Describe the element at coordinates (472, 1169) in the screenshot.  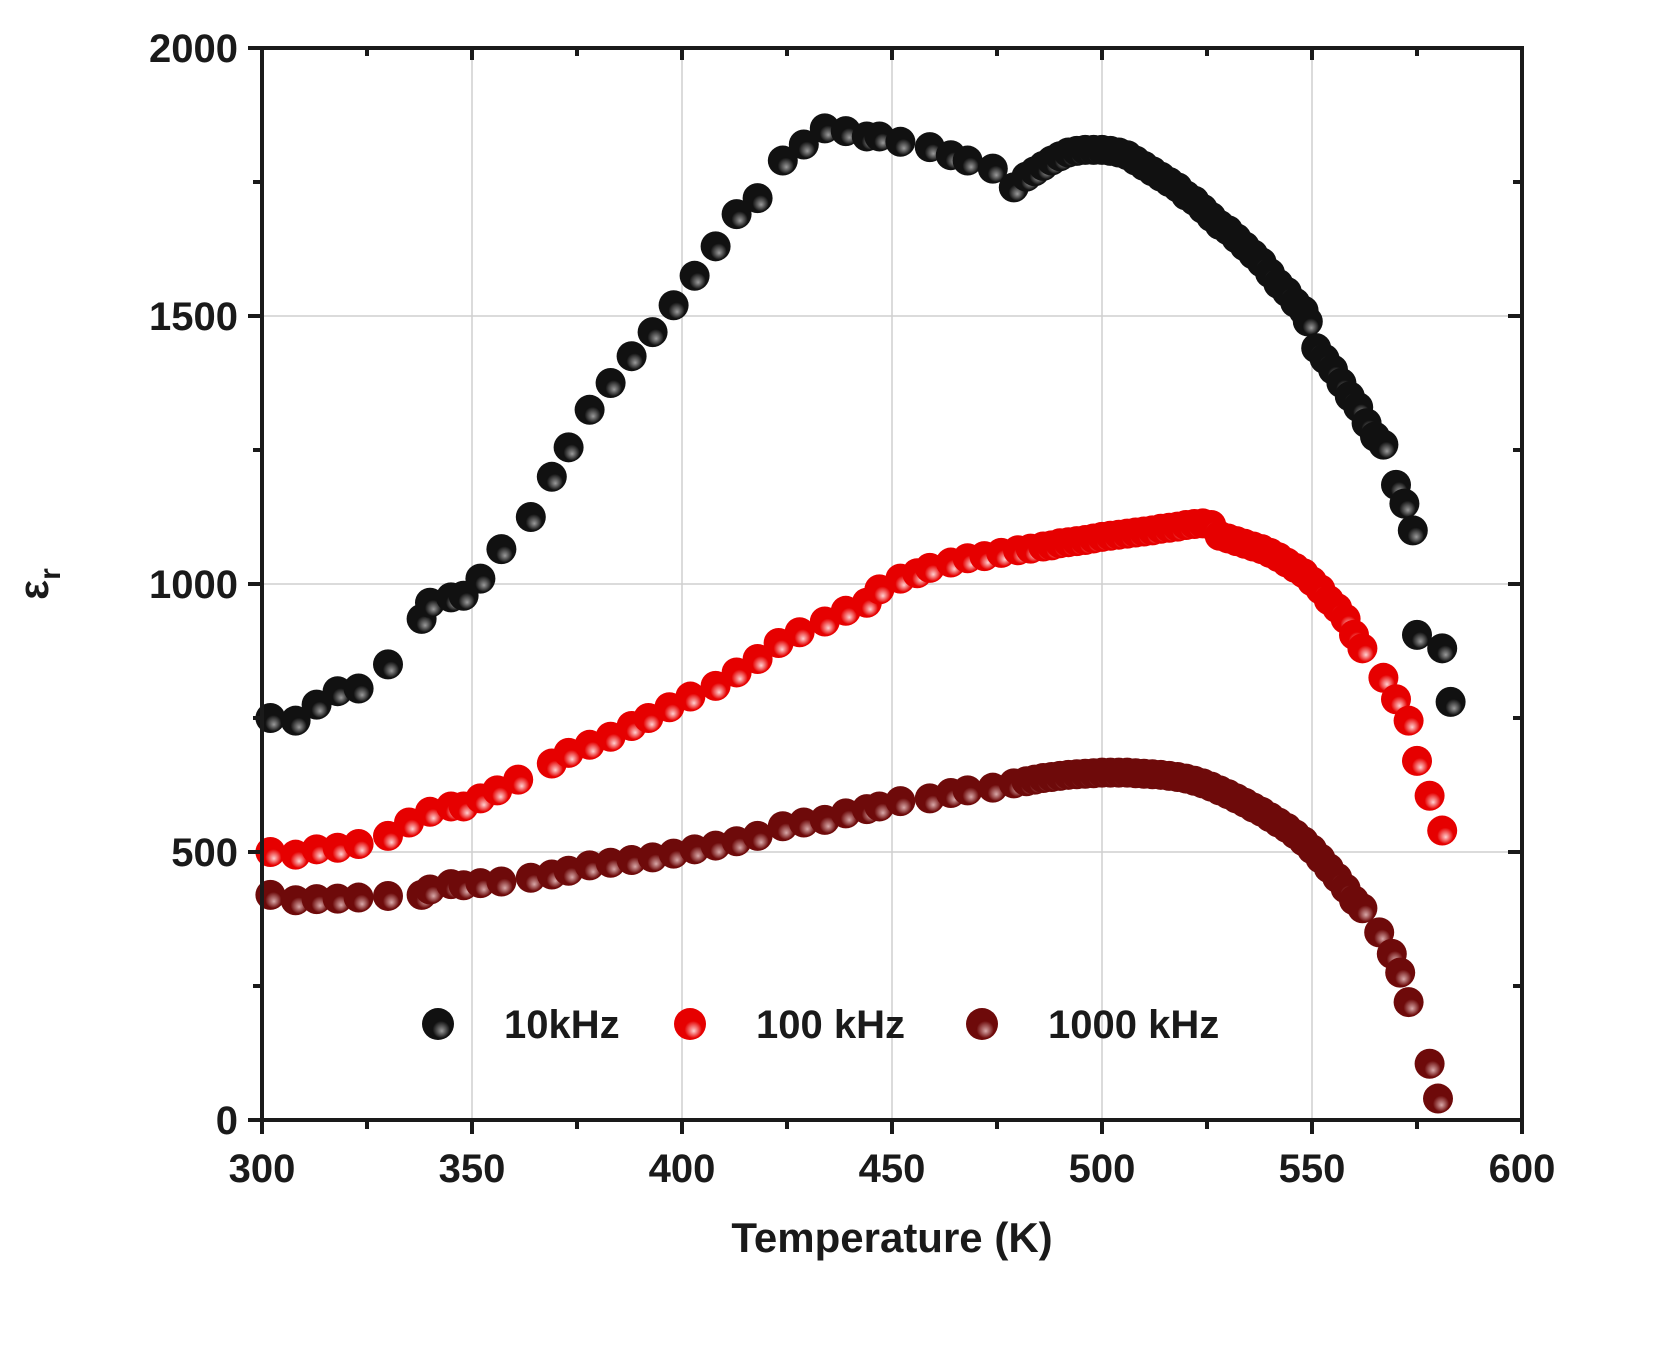
I see `x-tick-label: 350` at that location.